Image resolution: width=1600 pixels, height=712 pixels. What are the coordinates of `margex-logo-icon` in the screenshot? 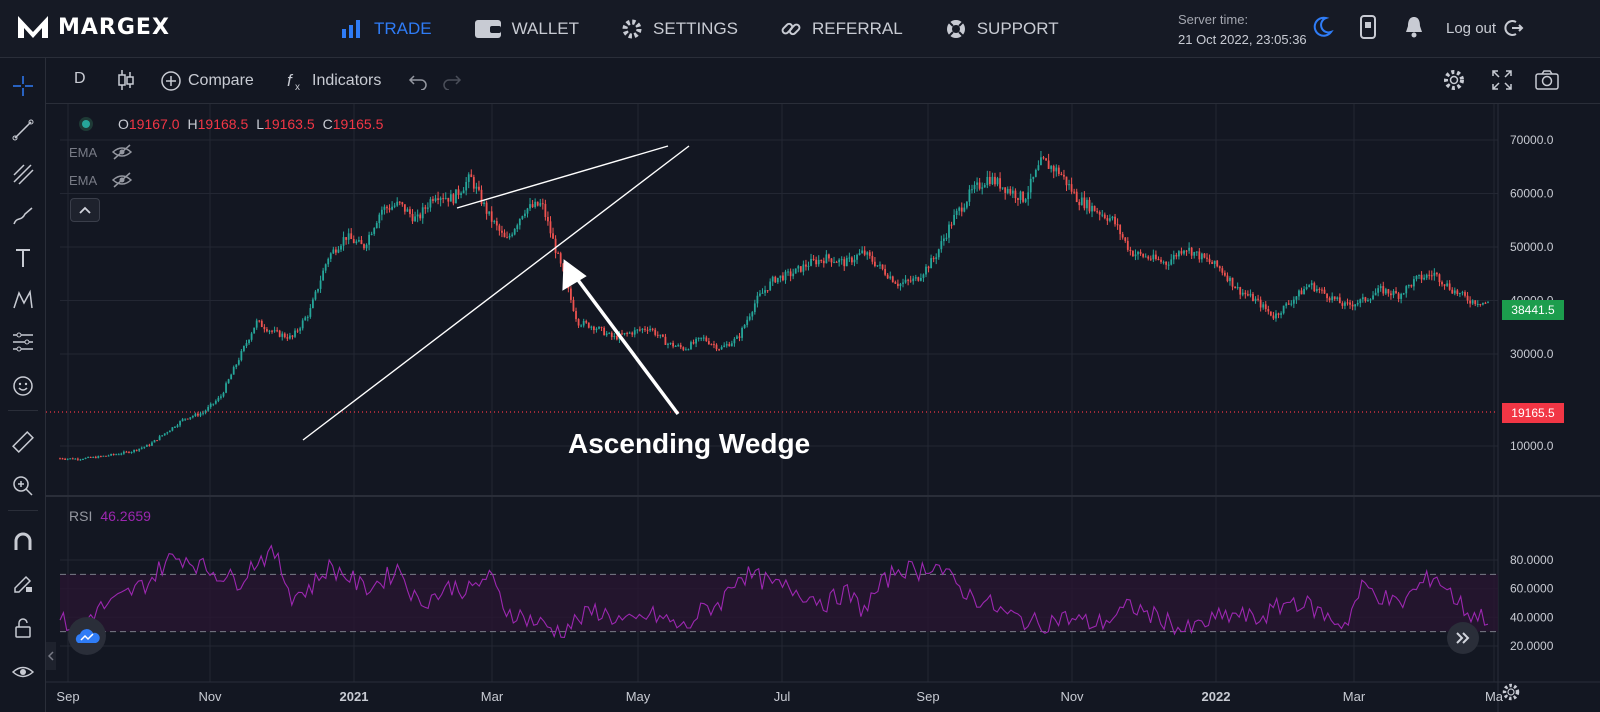 It's located at (33, 27).